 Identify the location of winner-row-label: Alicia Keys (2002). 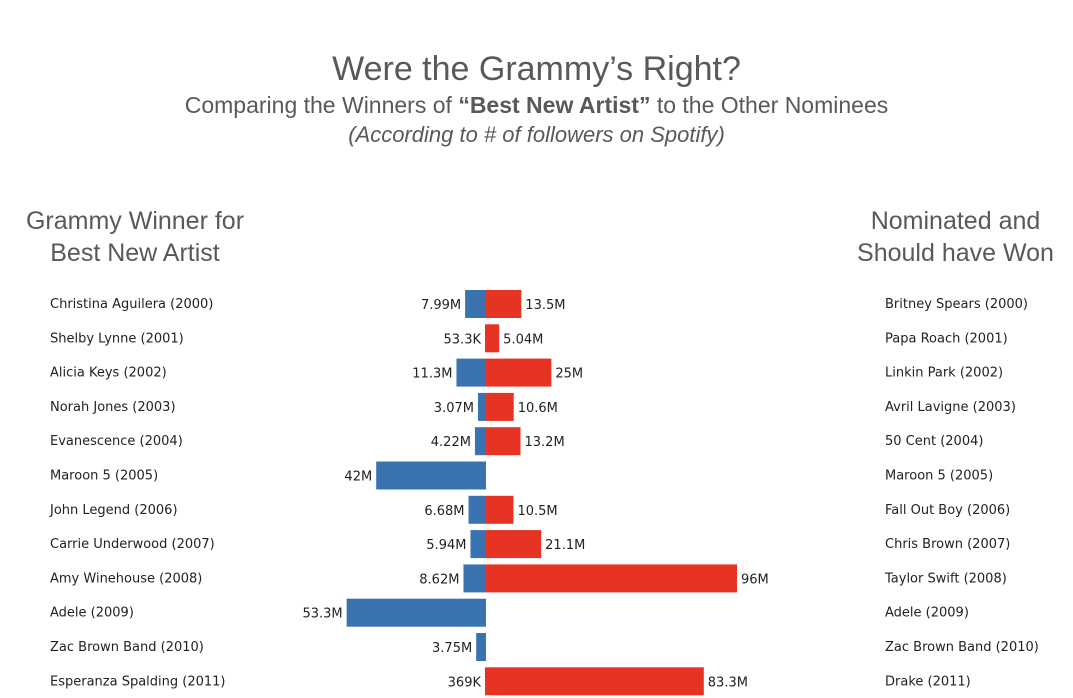
(108, 373).